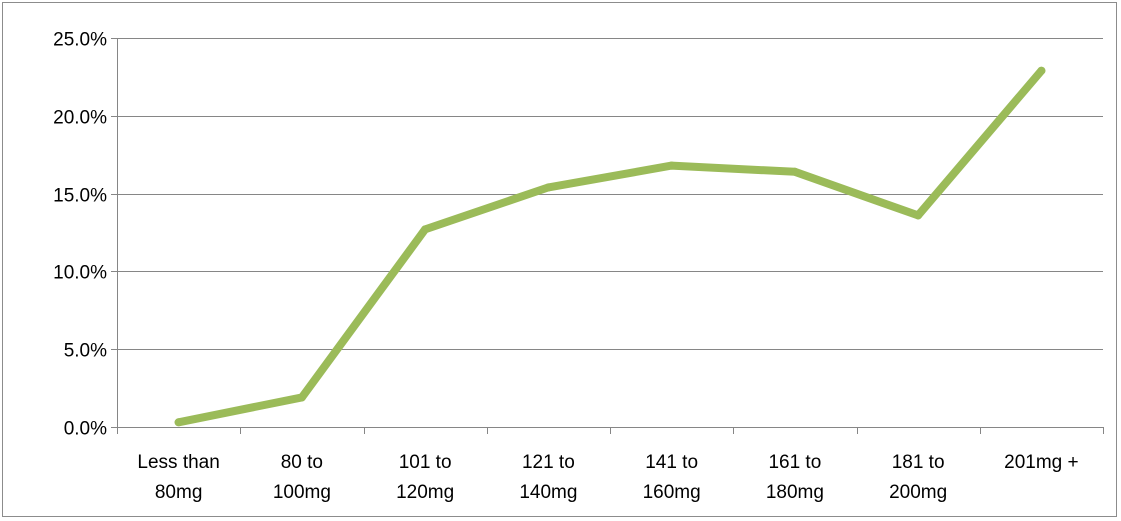 The image size is (1121, 521). What do you see at coordinates (918, 492) in the screenshot?
I see `x-tick-label: 200mg` at bounding box center [918, 492].